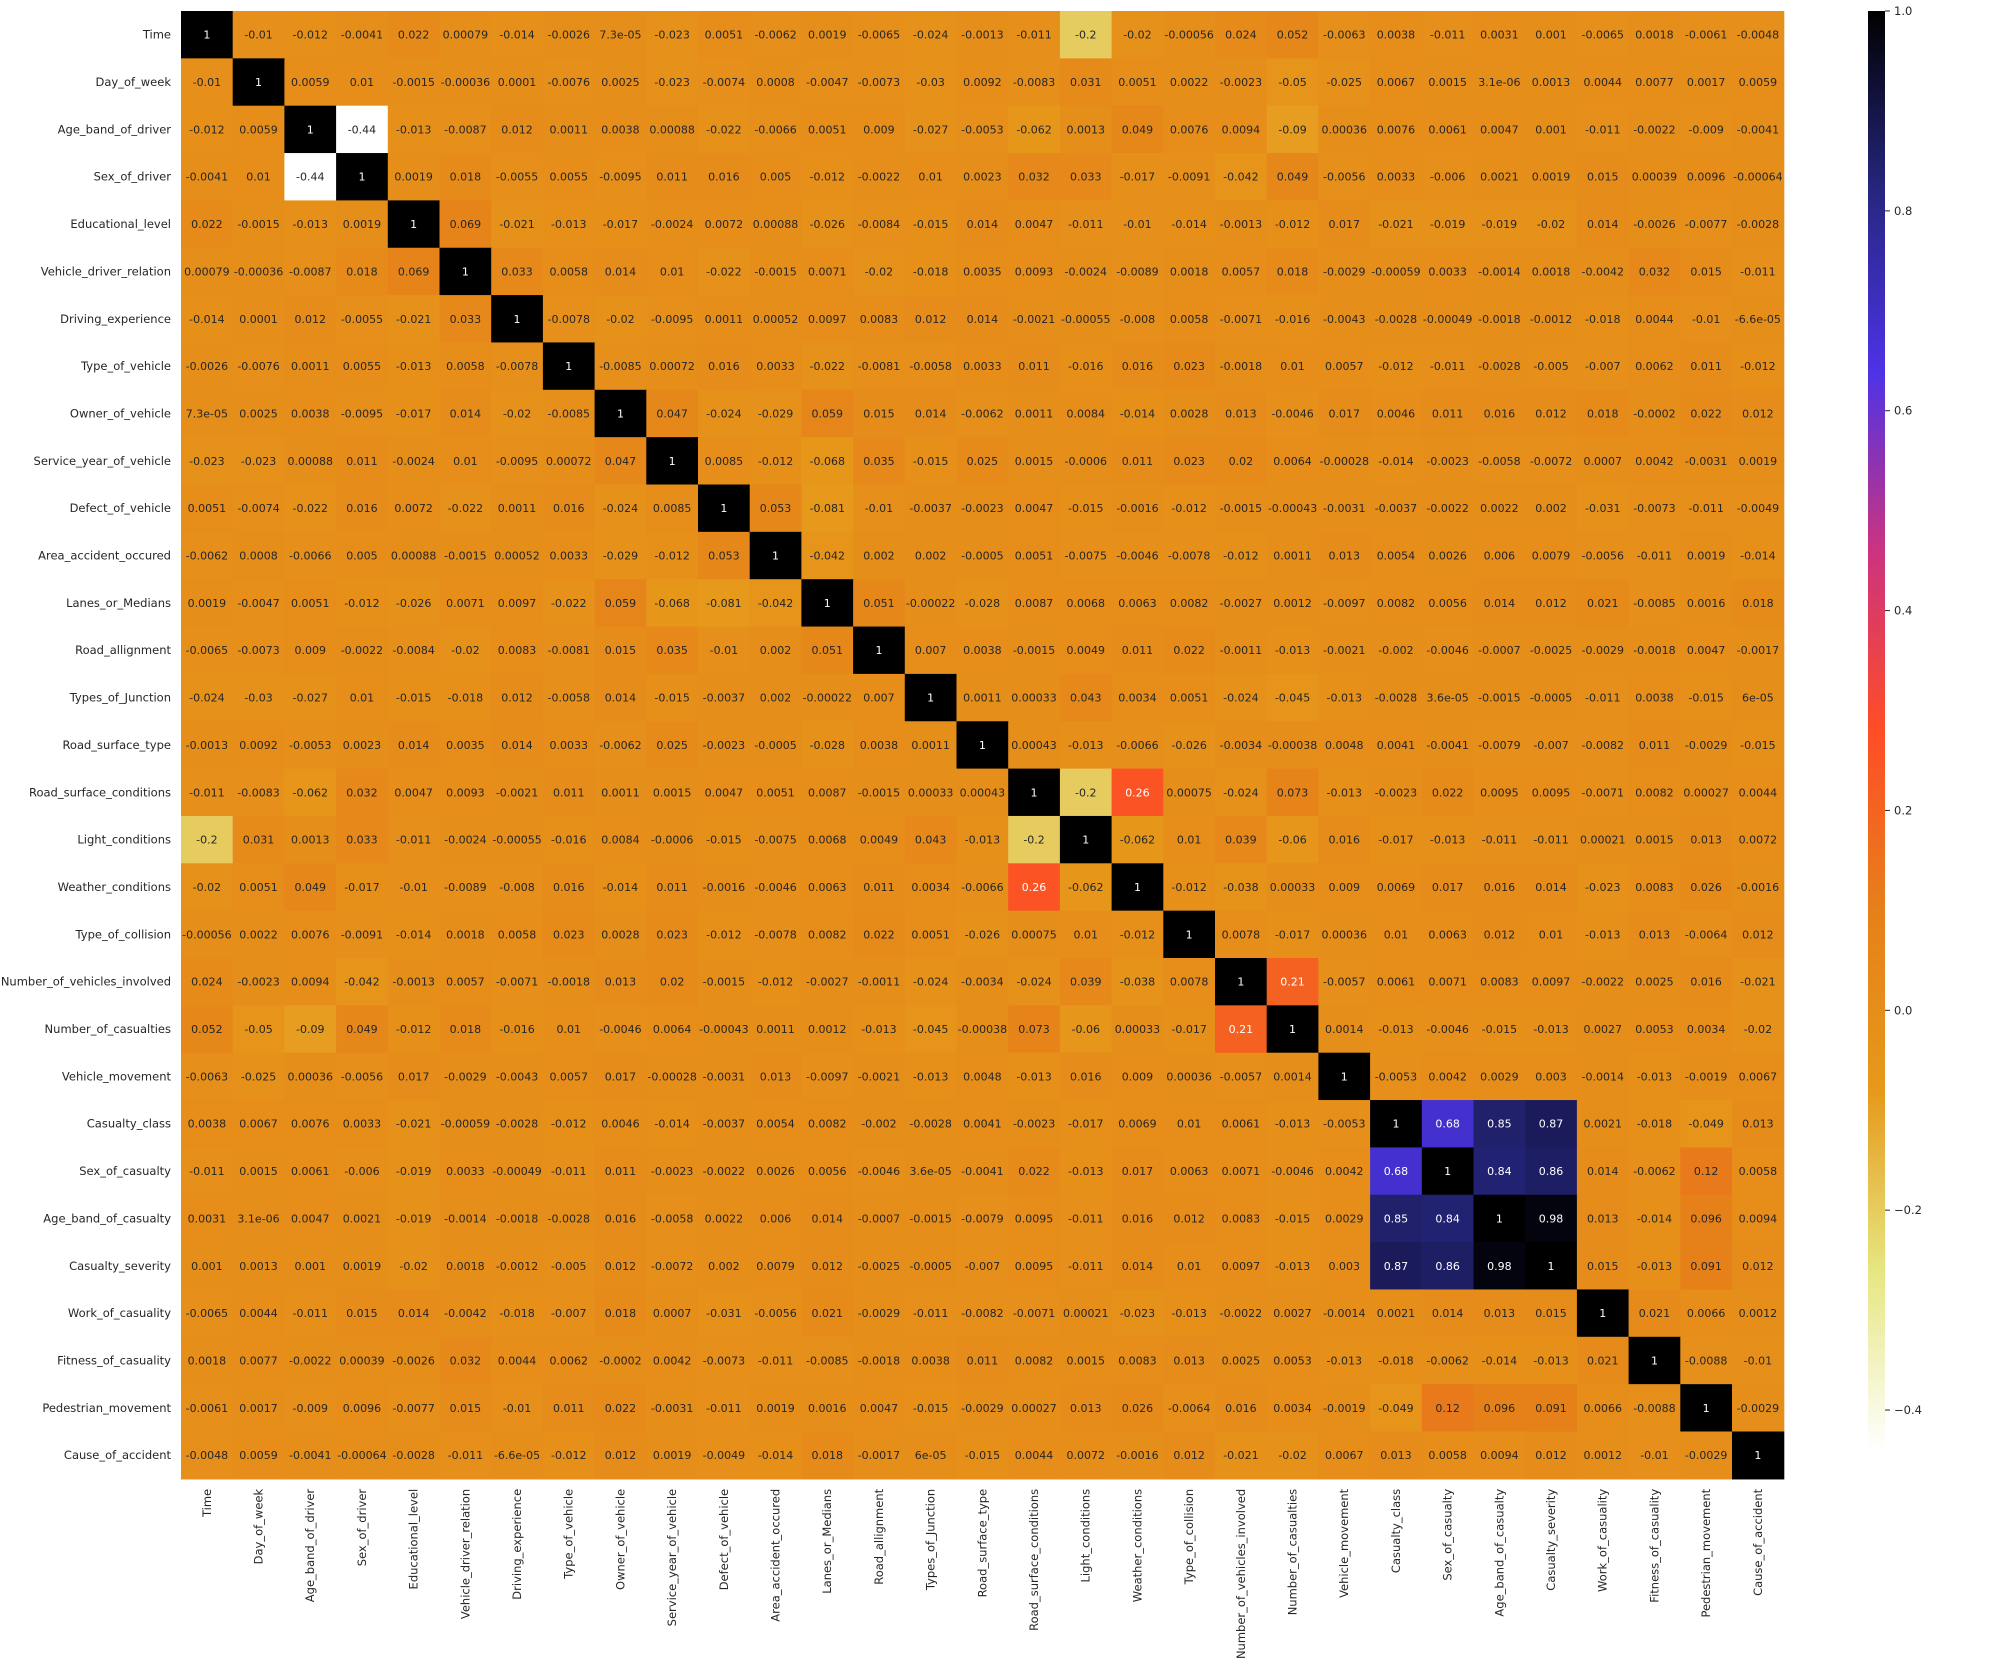 The height and width of the screenshot is (1663, 2004). Describe the element at coordinates (1086, 556) in the screenshot. I see `cell-value-label: -0.0075` at that location.